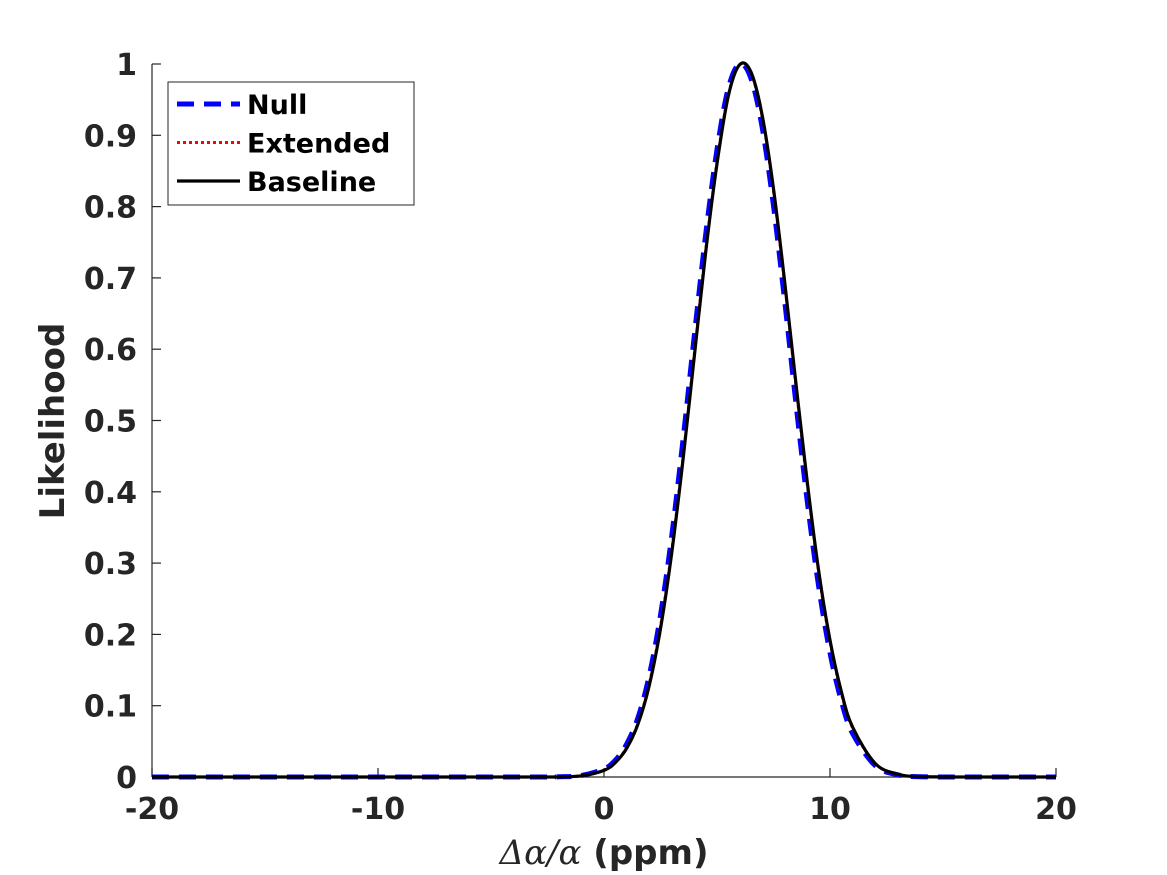  Describe the element at coordinates (110, 208) in the screenshot. I see `y-tick-label: 0.8` at that location.